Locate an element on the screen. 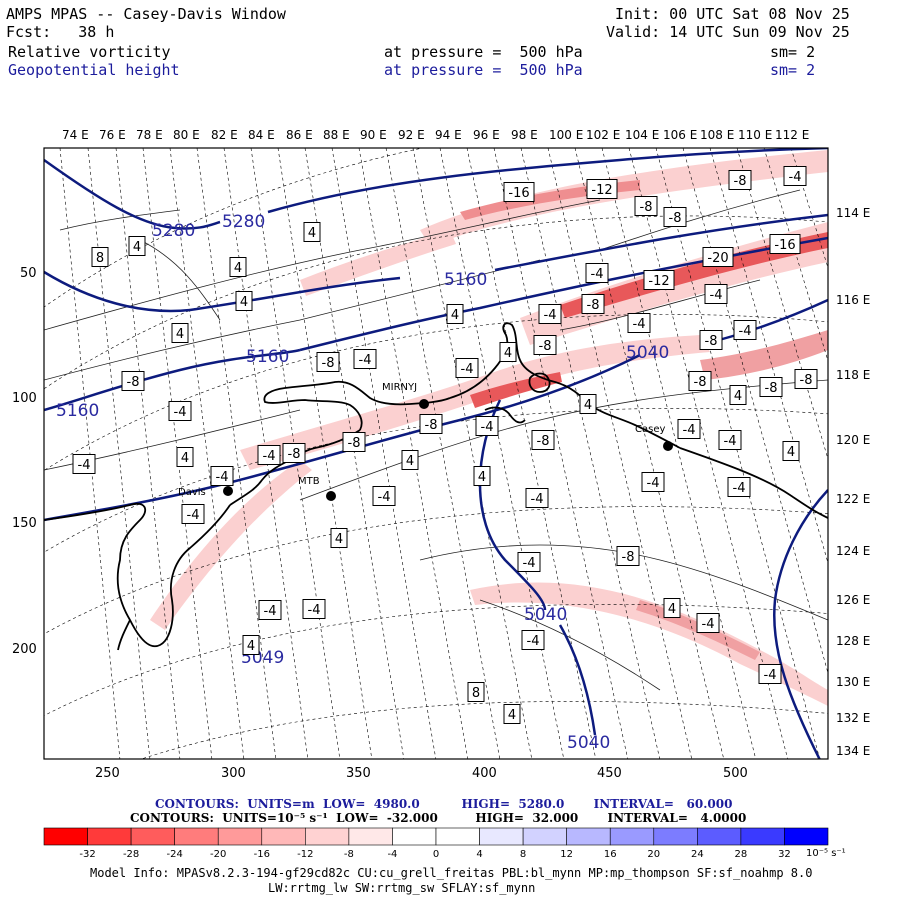 This screenshot has height=900, width=900. top-lon-label: 106 E is located at coordinates (680, 135).